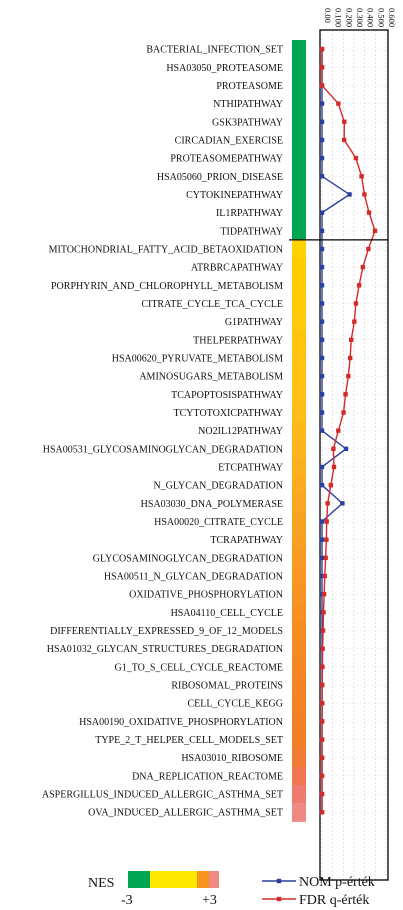 The image size is (403, 910). I want to click on pathway-label: TYPE_2_T_HELPER_CELL_MODELS_SET, so click(189, 740).